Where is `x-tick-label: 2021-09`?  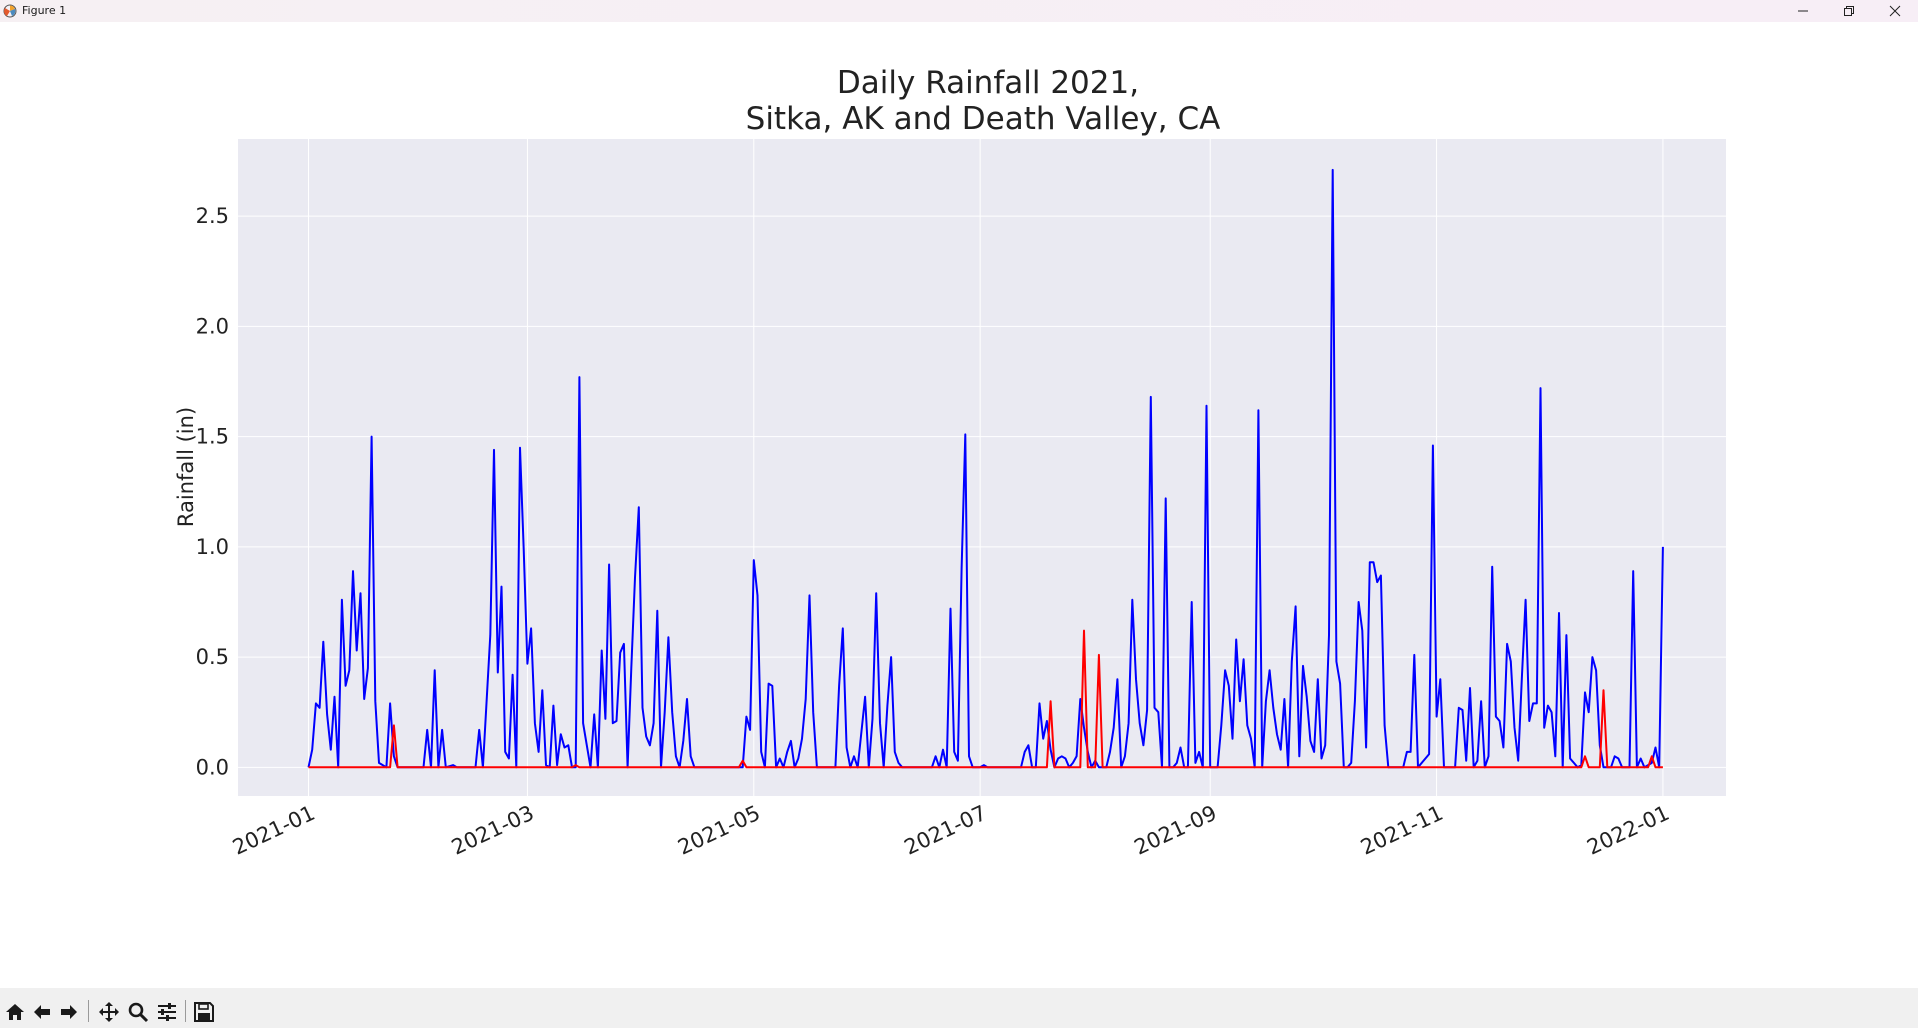 x-tick-label: 2021-09 is located at coordinates (1176, 830).